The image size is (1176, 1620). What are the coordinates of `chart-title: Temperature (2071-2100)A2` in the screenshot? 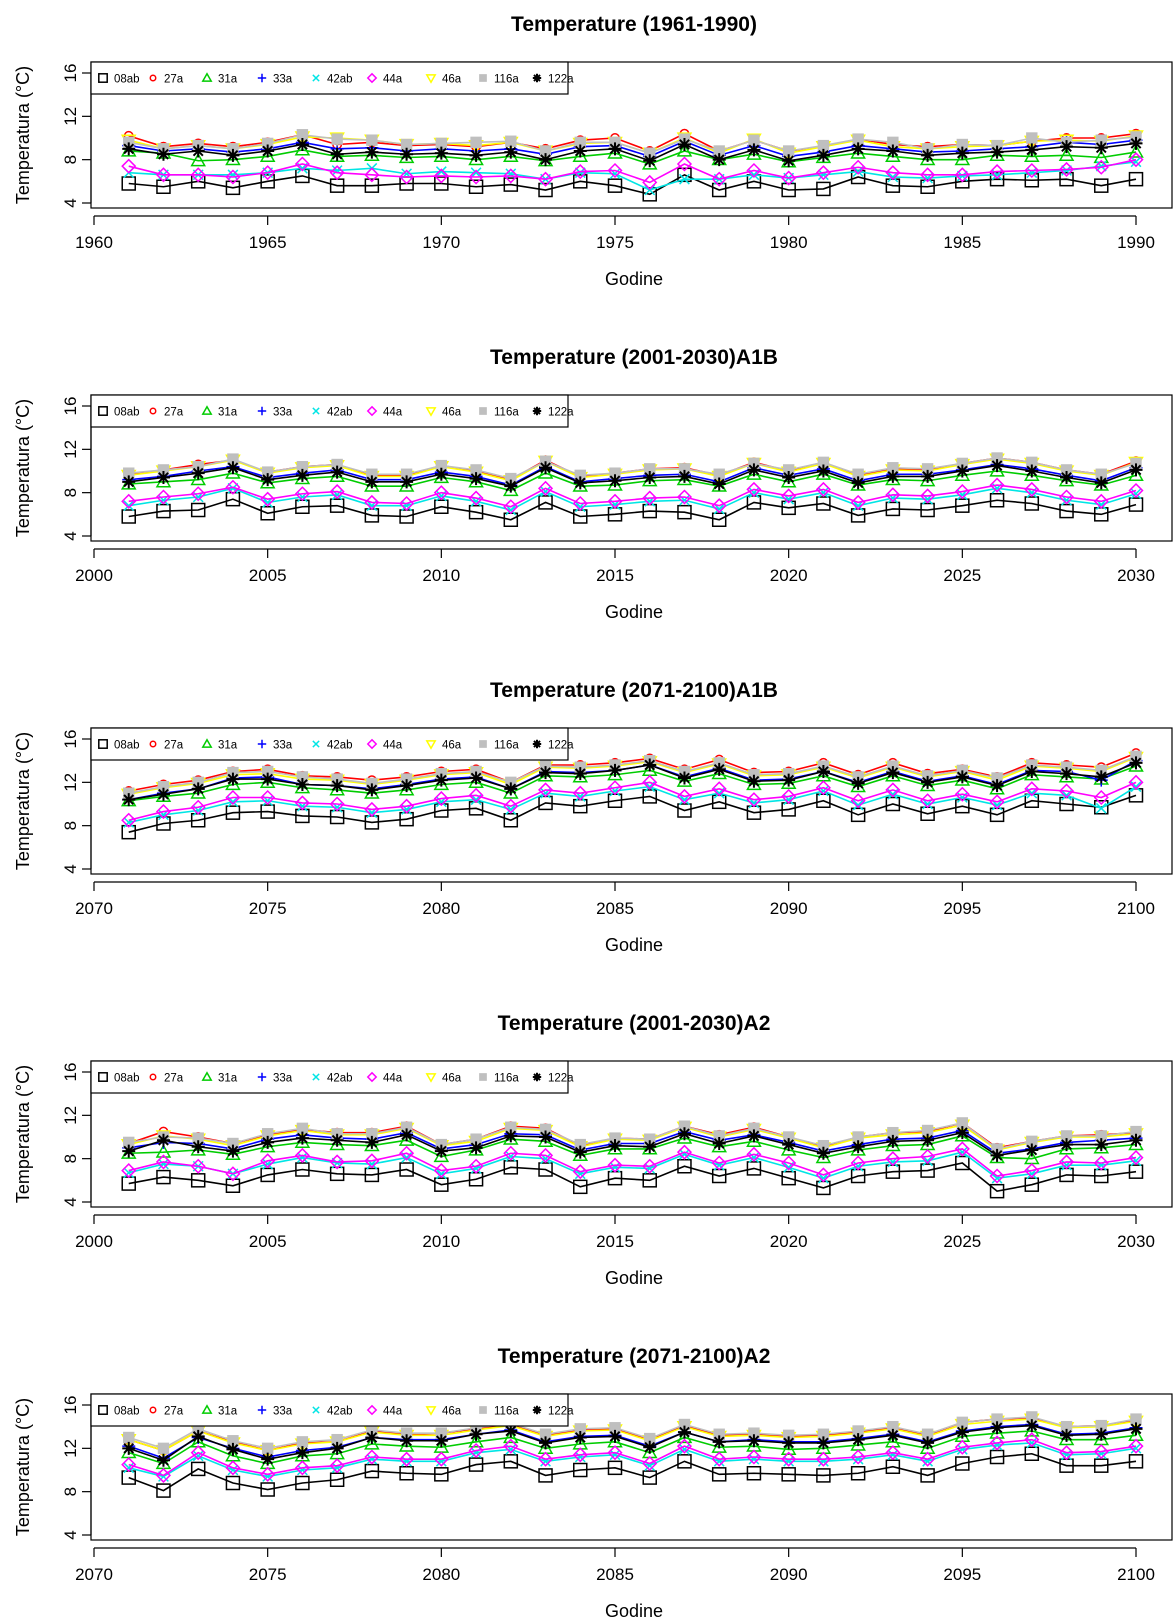 It's located at (634, 1356).